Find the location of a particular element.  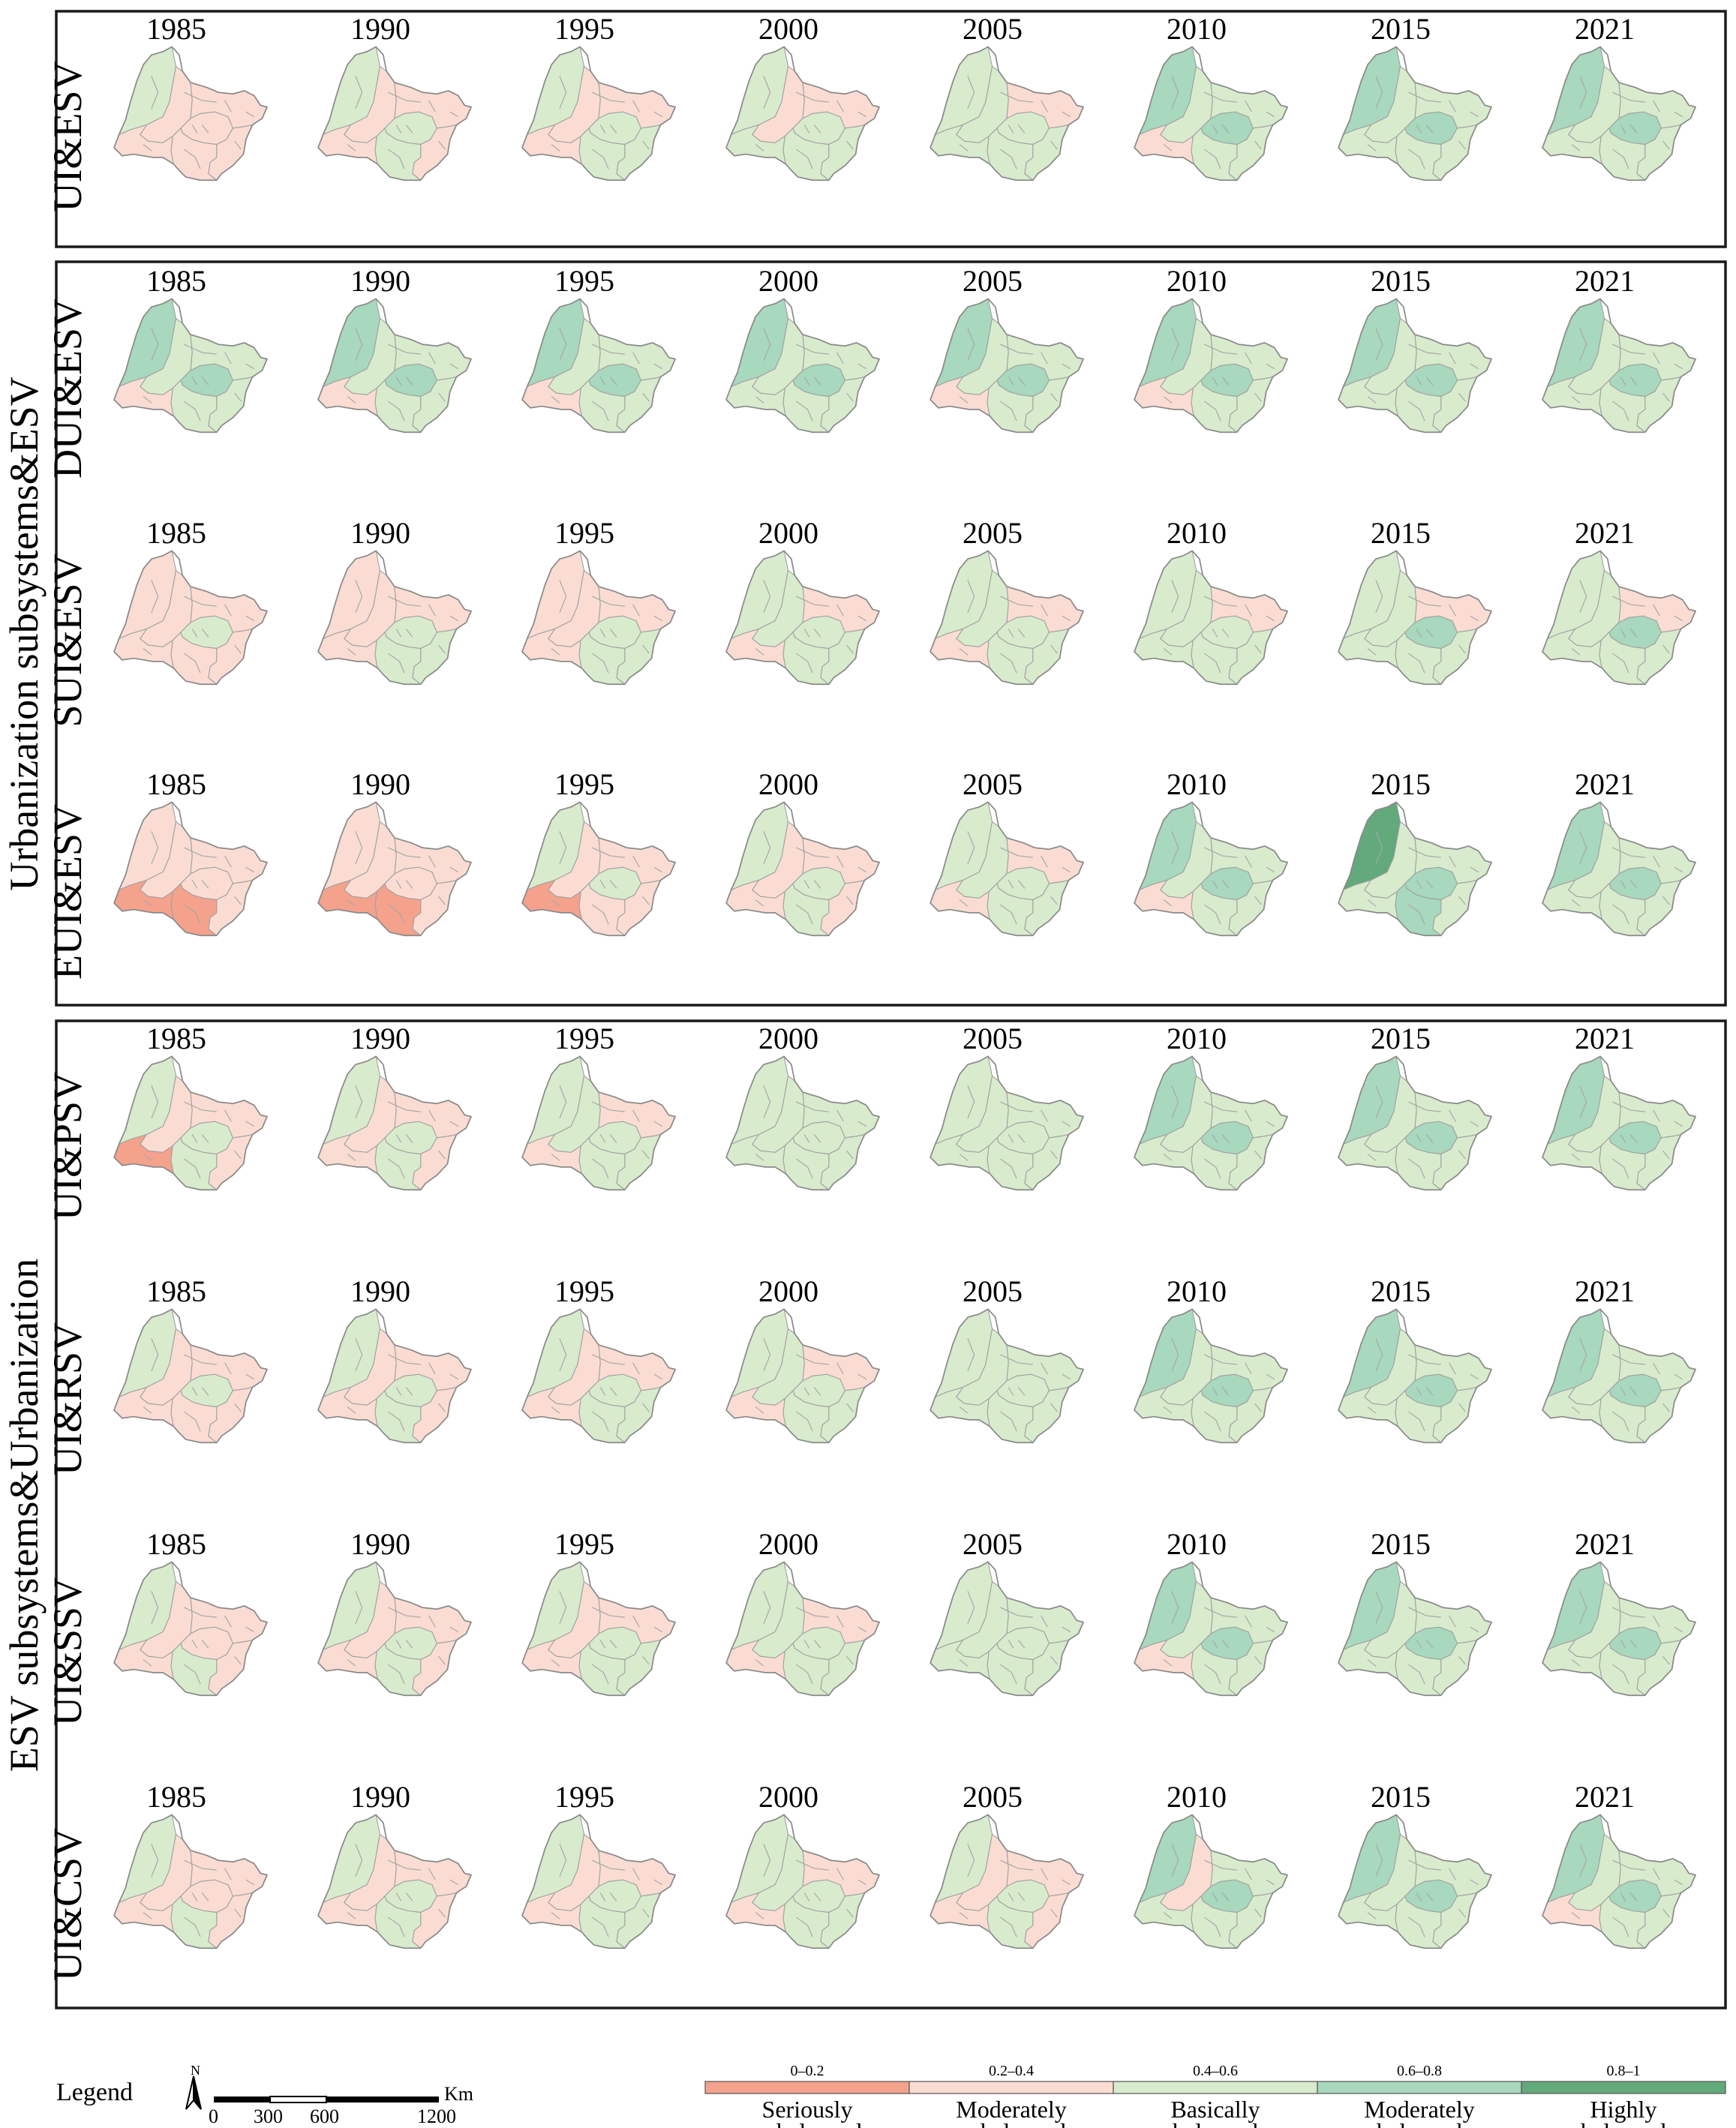

year-label: 1990 is located at coordinates (380, 1291).